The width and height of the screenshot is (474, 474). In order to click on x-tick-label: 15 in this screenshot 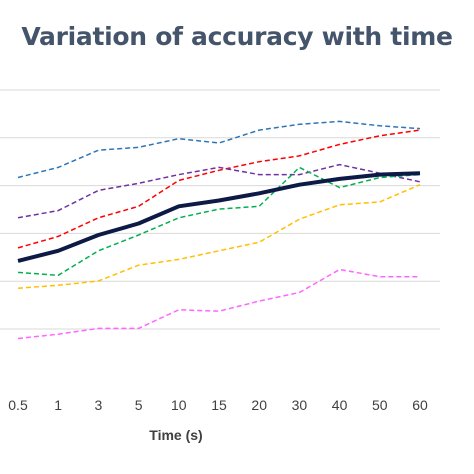, I will do `click(219, 405)`.